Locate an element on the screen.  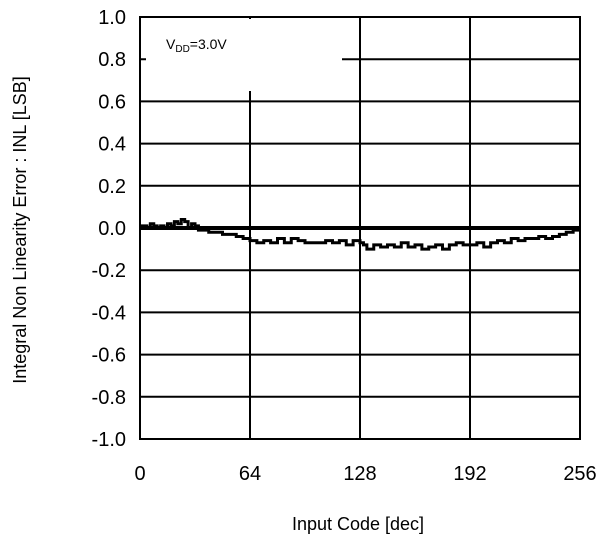
x-tick-label: 0 is located at coordinates (139, 474).